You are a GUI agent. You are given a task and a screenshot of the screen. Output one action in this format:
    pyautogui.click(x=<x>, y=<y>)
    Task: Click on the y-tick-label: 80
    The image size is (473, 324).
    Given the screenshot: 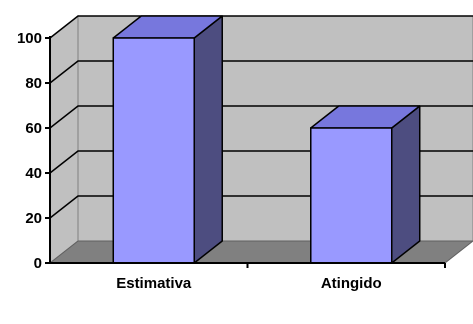 What is the action you would take?
    pyautogui.click(x=33, y=83)
    